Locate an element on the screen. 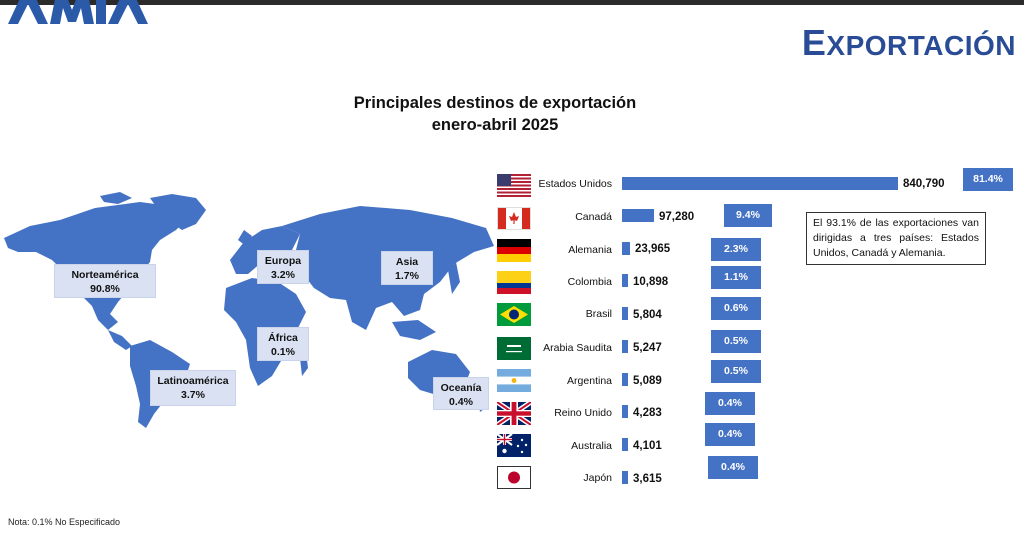 The height and width of the screenshot is (534, 1024). region-name: Norteamérica is located at coordinates (105, 275).